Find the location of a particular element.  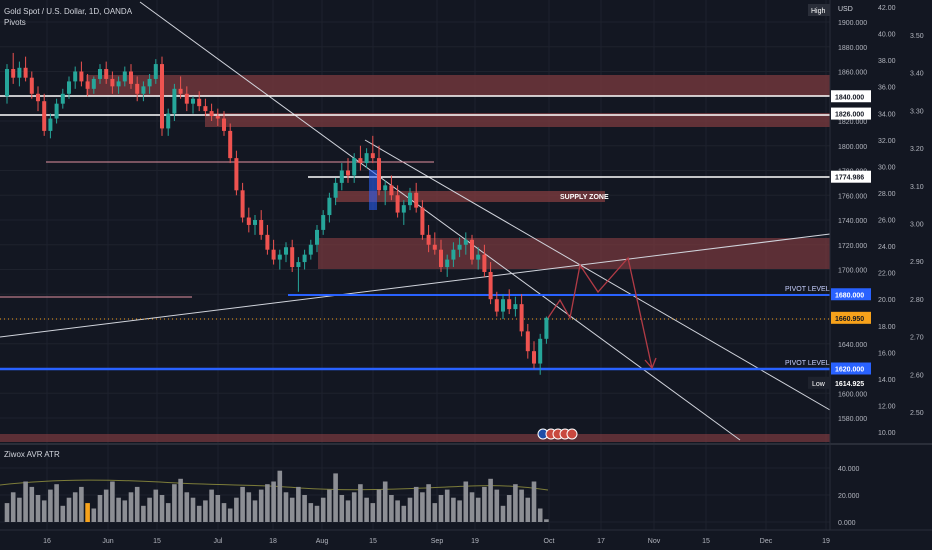

time-tick-label: Jul is located at coordinates (218, 541).